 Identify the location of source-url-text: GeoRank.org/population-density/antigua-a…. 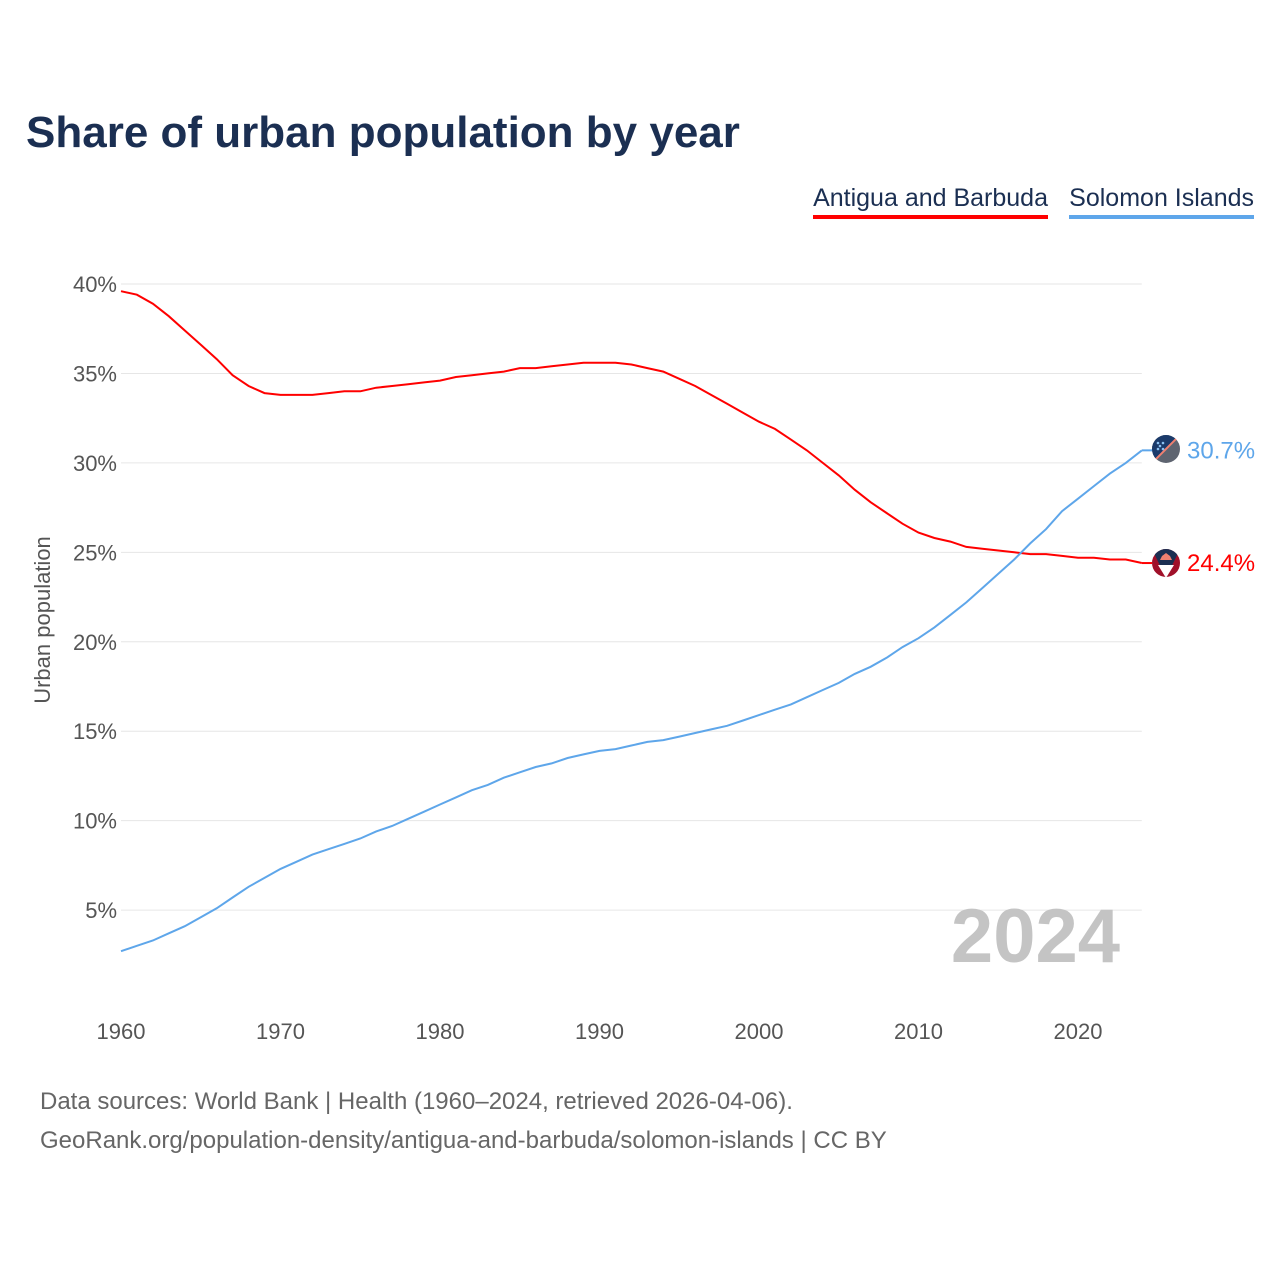
(463, 1140).